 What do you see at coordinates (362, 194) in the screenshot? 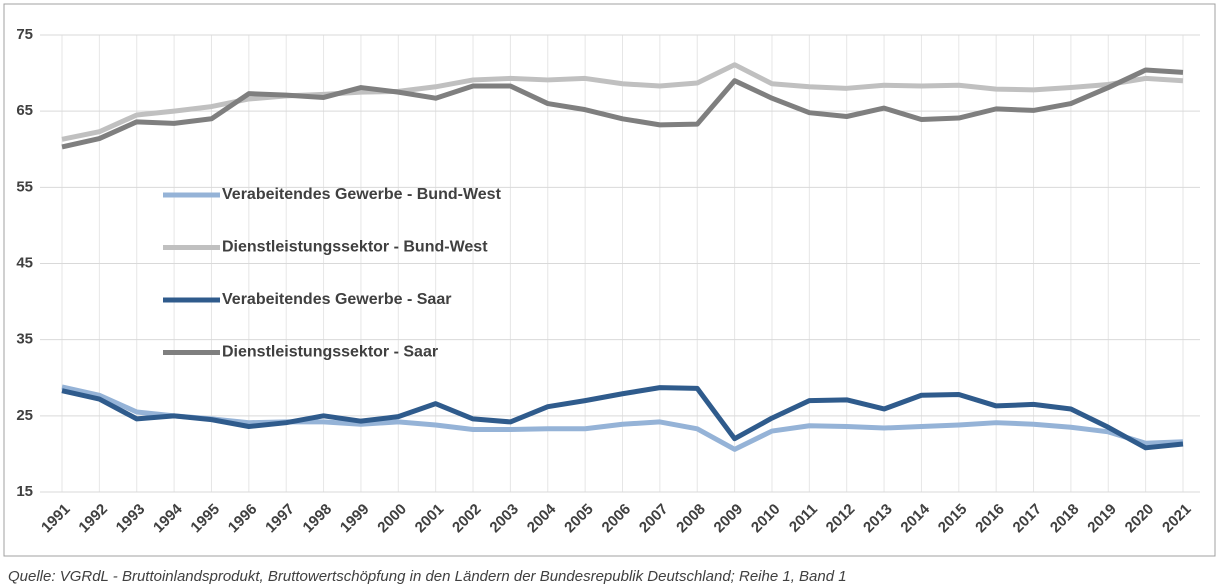
I see `legend-label: Verabeitendes Gewerbe - Bund-West` at bounding box center [362, 194].